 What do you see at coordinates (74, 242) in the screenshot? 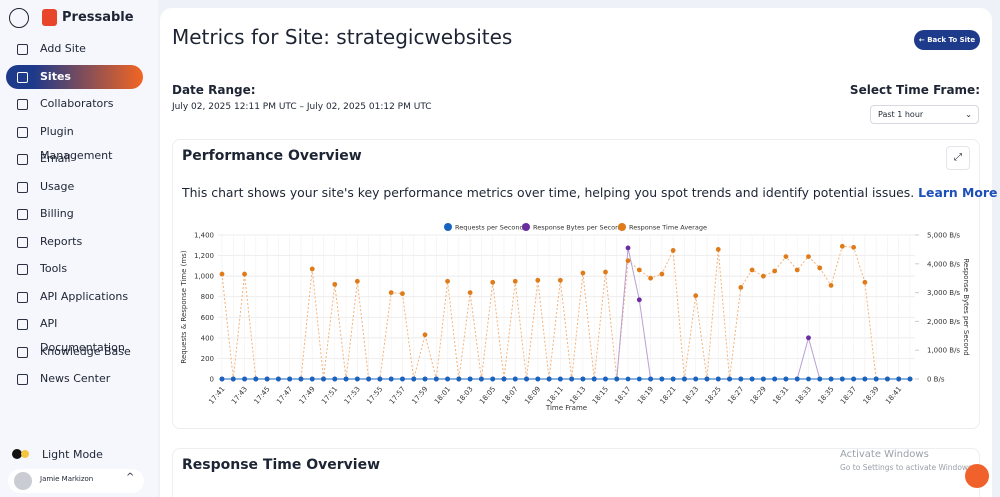
I see `menu-item: Reports` at bounding box center [74, 242].